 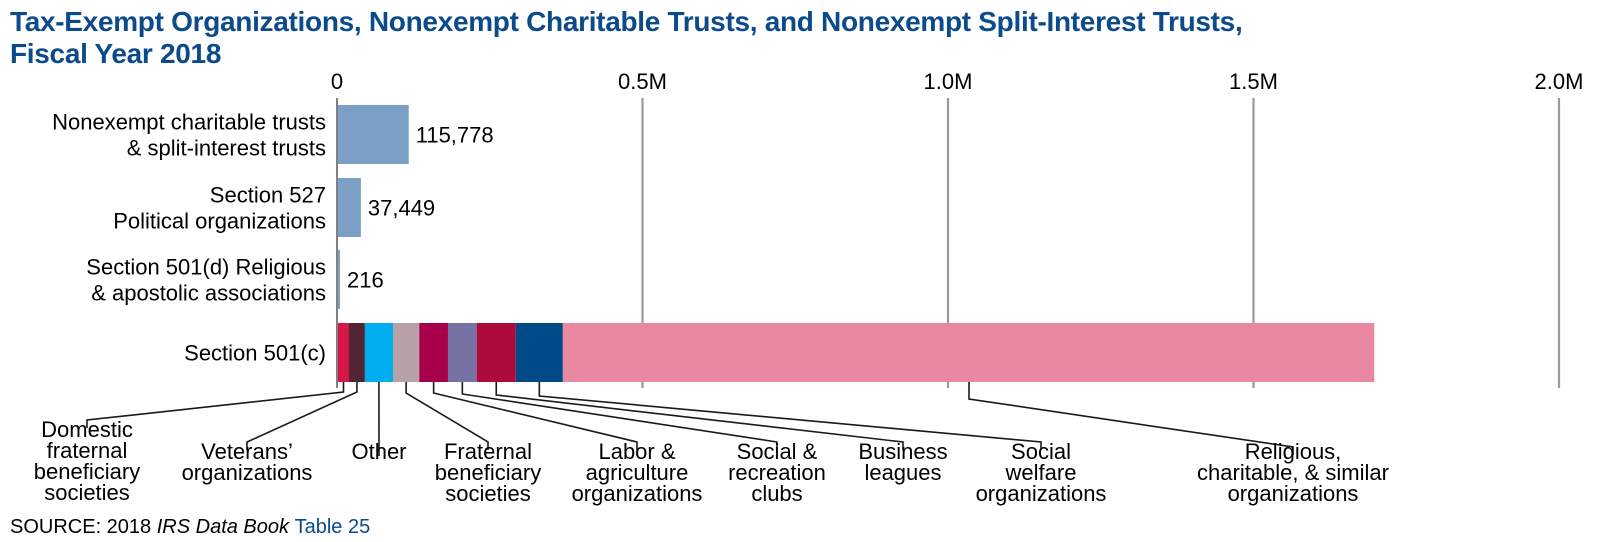 What do you see at coordinates (1559, 81) in the screenshot?
I see `x-tick-label: 2.0M` at bounding box center [1559, 81].